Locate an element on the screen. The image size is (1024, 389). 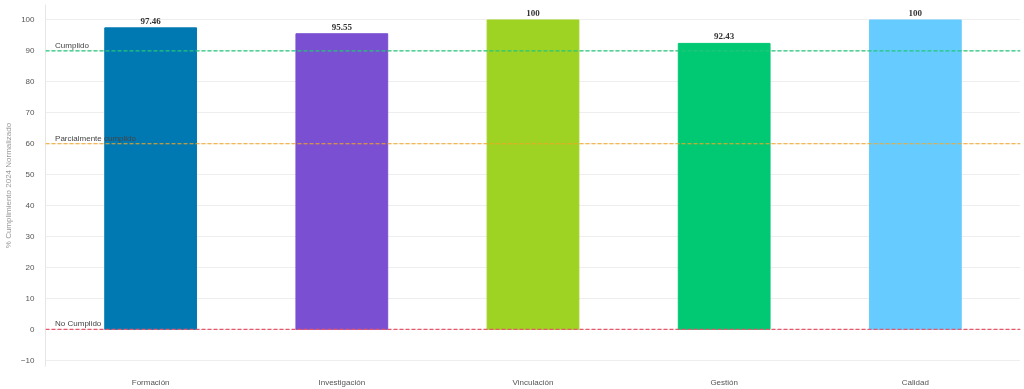
data-label: 97.46 is located at coordinates (151, 20).